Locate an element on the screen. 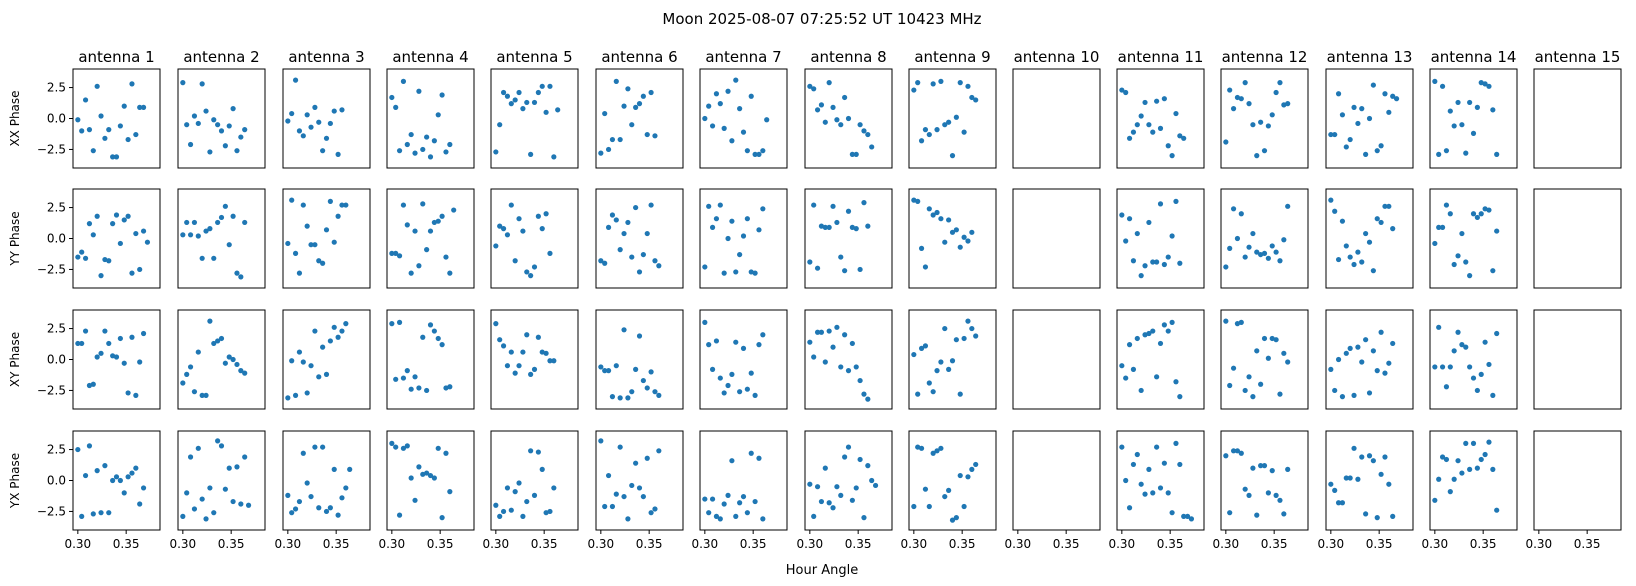 This screenshot has height=586, width=1636. y-axis-label-yy-phase: YY Phase is located at coordinates (15, 238).